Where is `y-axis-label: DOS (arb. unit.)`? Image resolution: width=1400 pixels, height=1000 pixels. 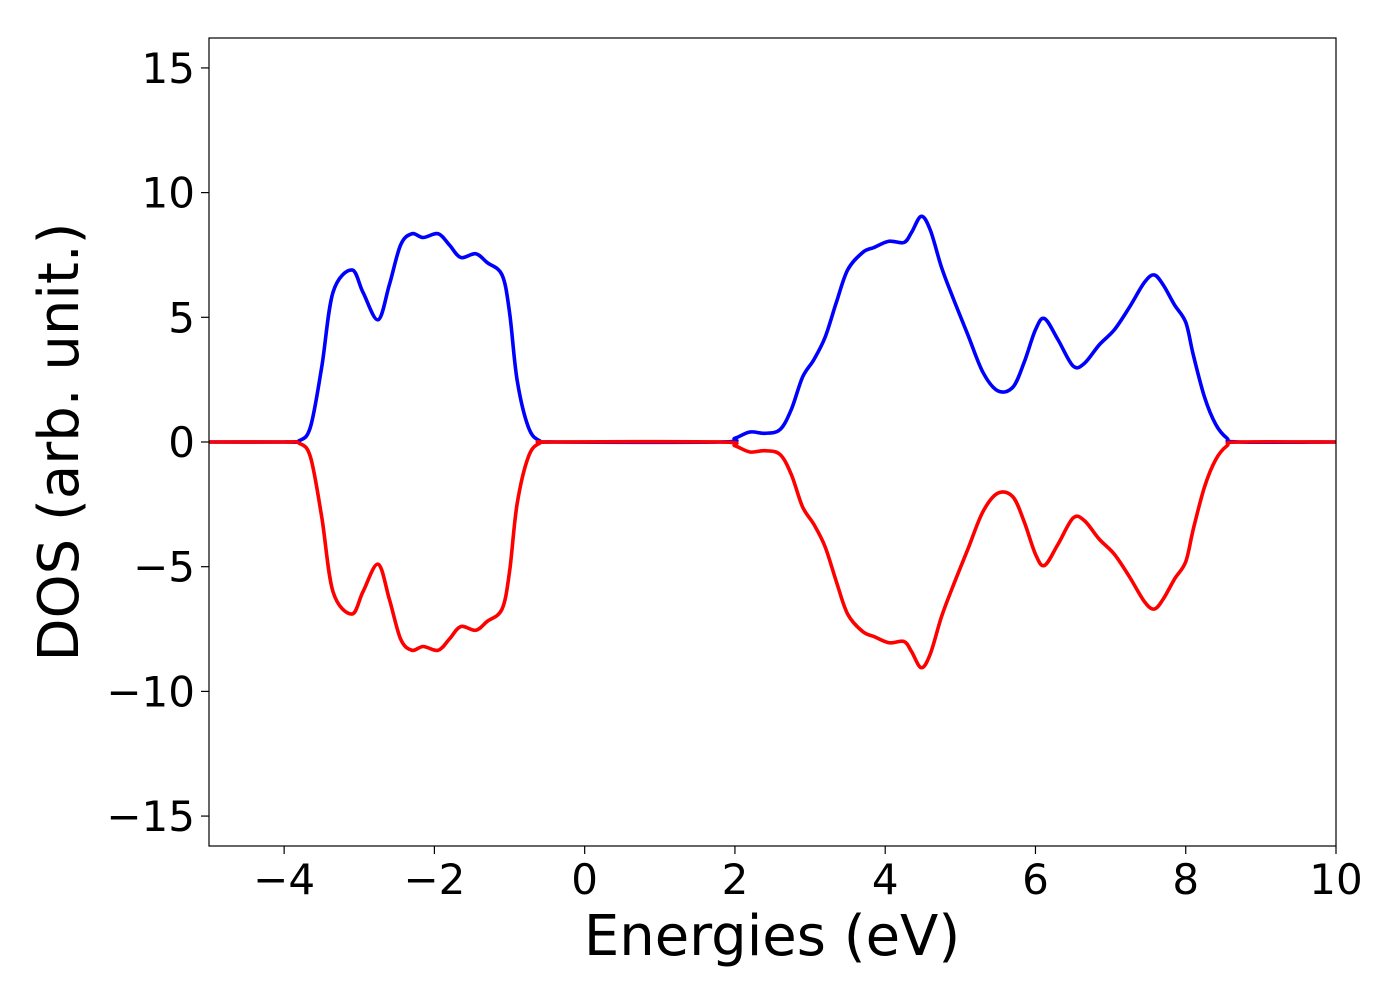
y-axis-label: DOS (arb. unit.) is located at coordinates (59, 441).